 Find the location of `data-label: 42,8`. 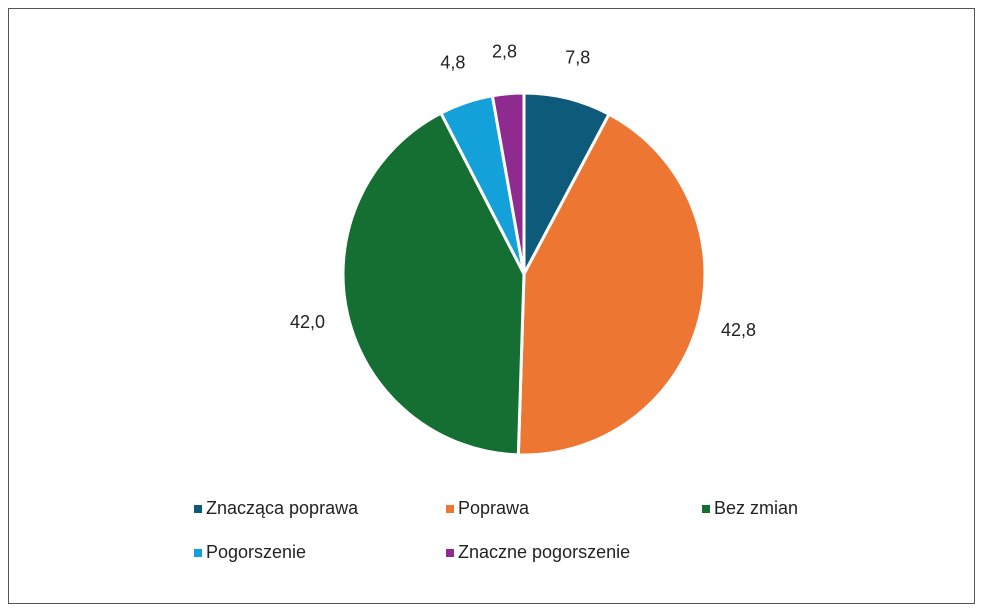

data-label: 42,8 is located at coordinates (738, 330).